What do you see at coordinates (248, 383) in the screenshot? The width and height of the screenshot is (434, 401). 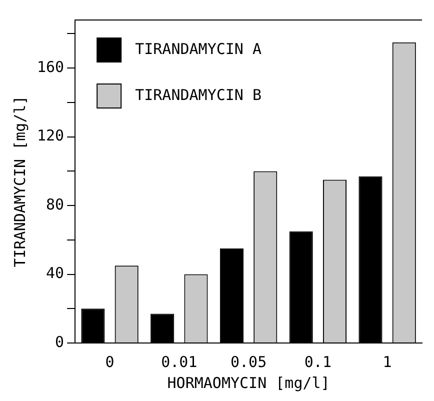 I see `x-axis-title: HORMAOMYCIN [mg/l]` at bounding box center [248, 383].